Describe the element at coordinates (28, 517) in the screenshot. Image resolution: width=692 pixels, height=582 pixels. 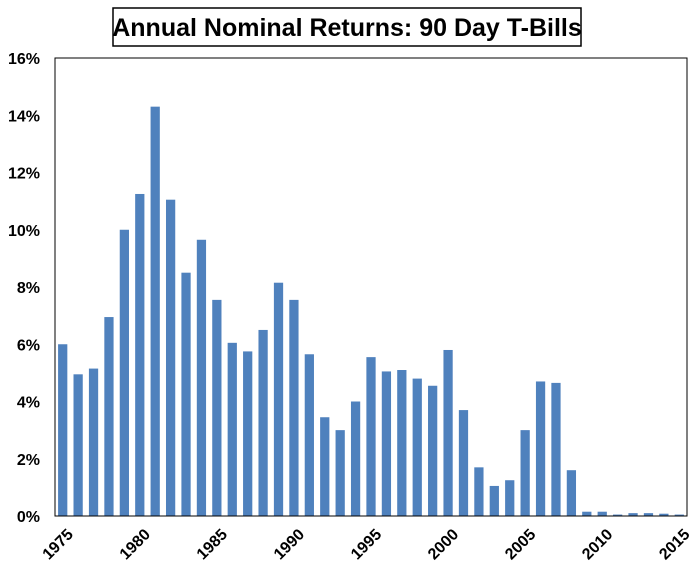
I see `y-tick-label: 0%` at that location.